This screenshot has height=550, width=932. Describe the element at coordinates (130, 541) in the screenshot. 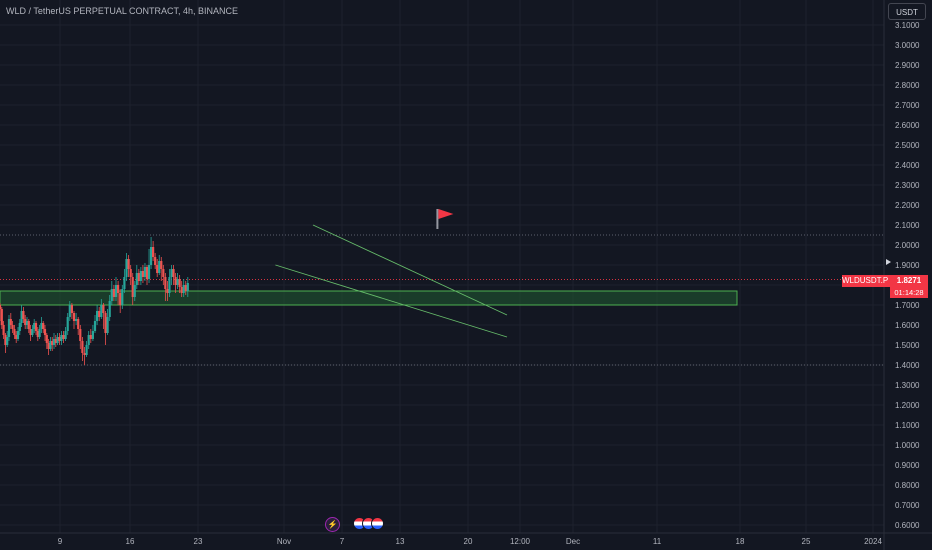

I see `x-axis-tick-label: 16` at that location.